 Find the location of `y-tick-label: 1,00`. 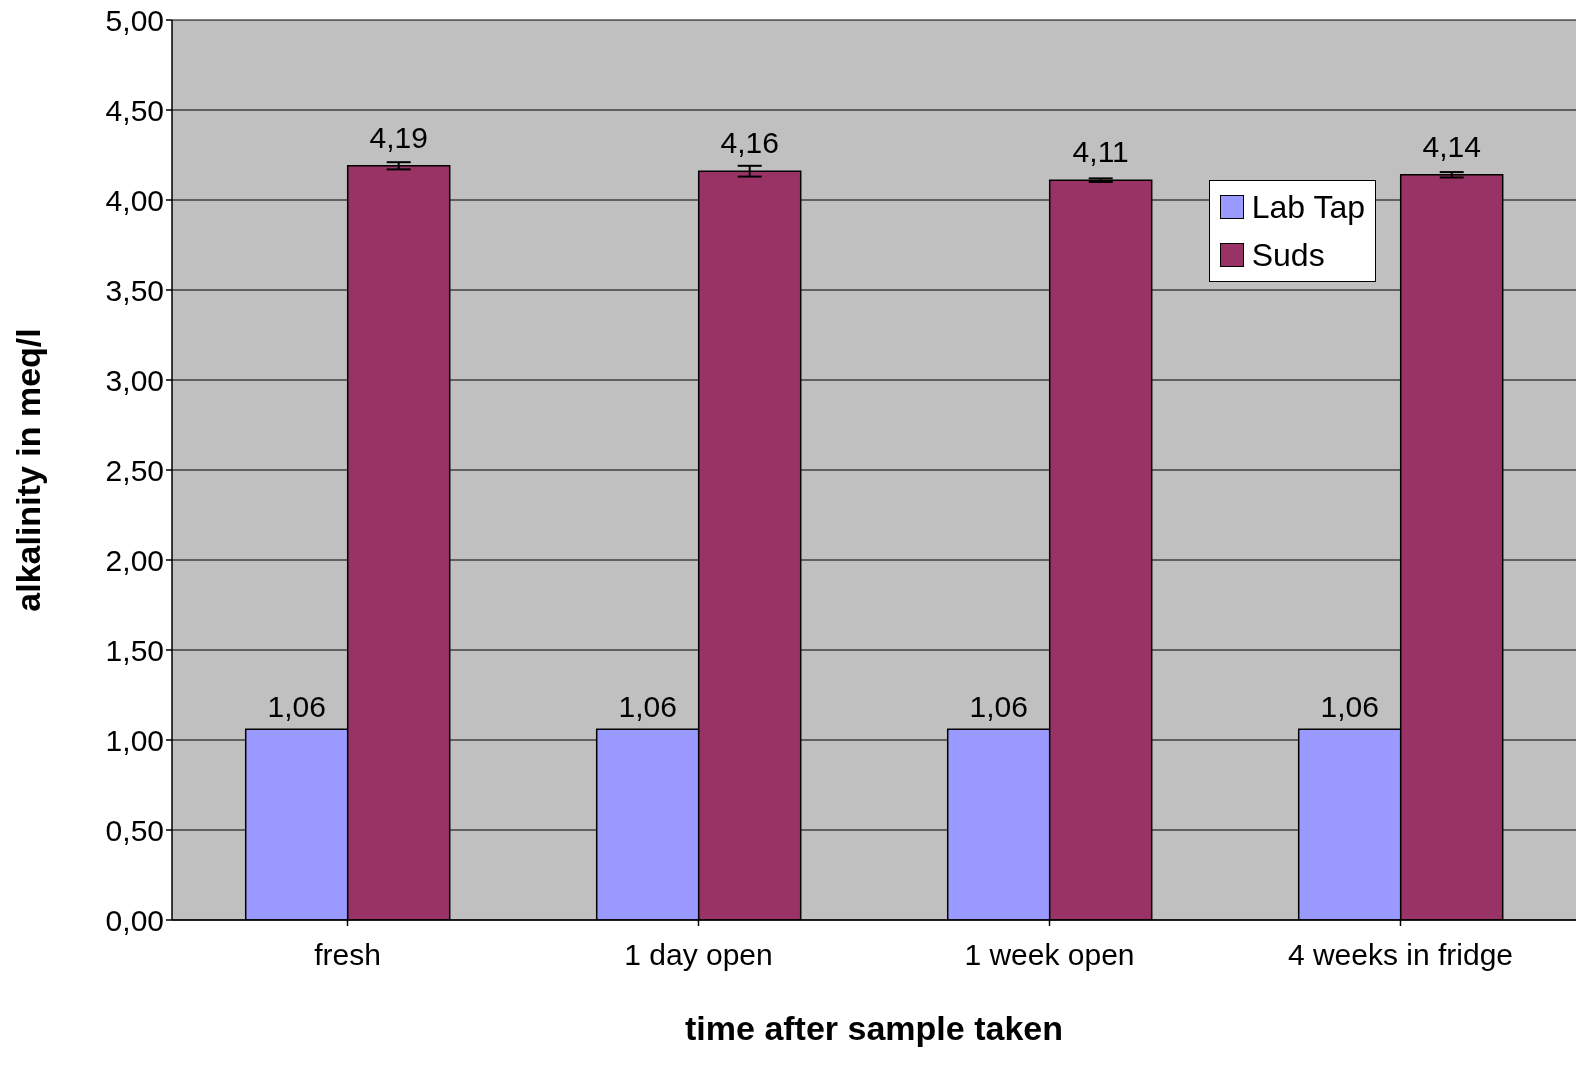

y-tick-label: 1,00 is located at coordinates (134, 740).